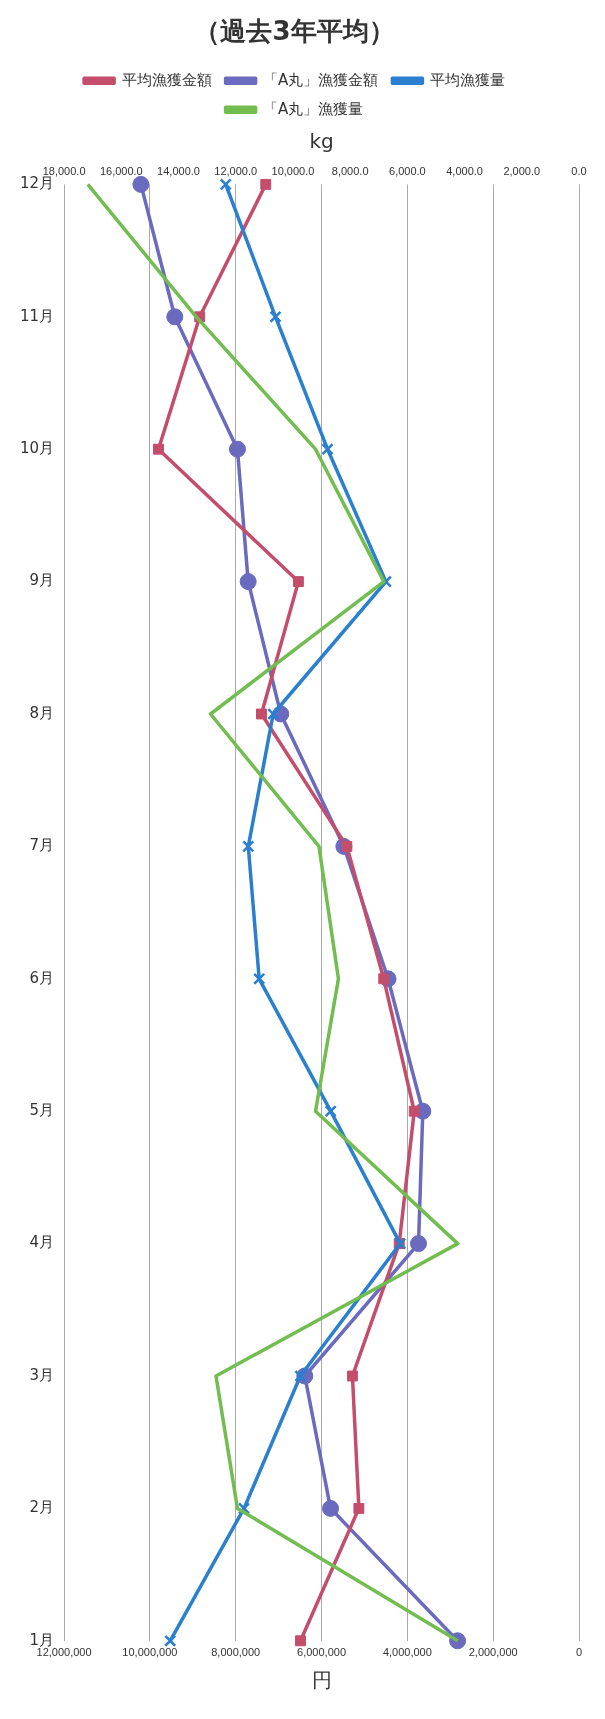 This screenshot has height=1719, width=605. Describe the element at coordinates (42, 845) in the screenshot. I see `y-tick-label: 7月` at that location.